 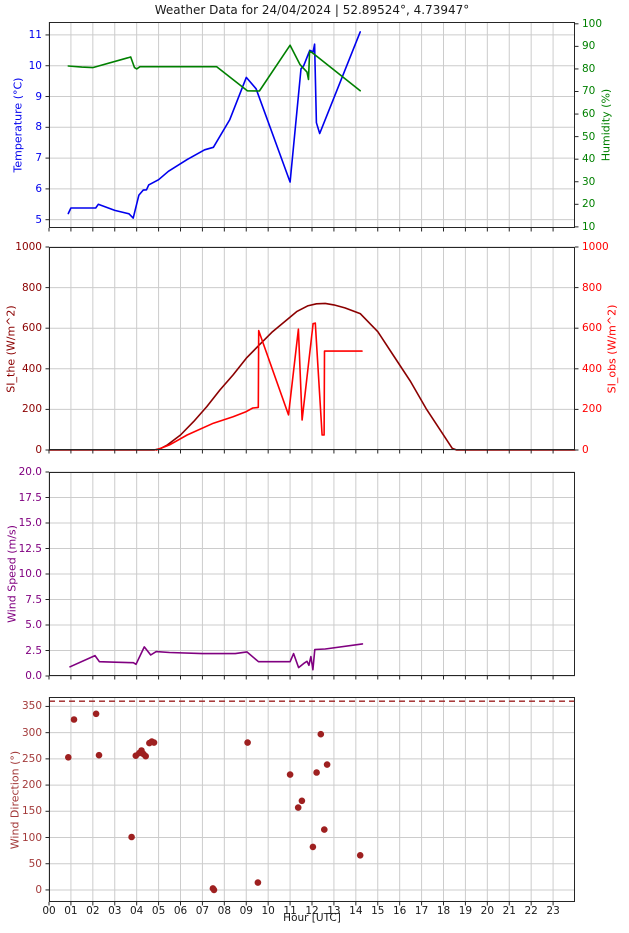 I want to click on tick-label: 08, so click(x=224, y=911).